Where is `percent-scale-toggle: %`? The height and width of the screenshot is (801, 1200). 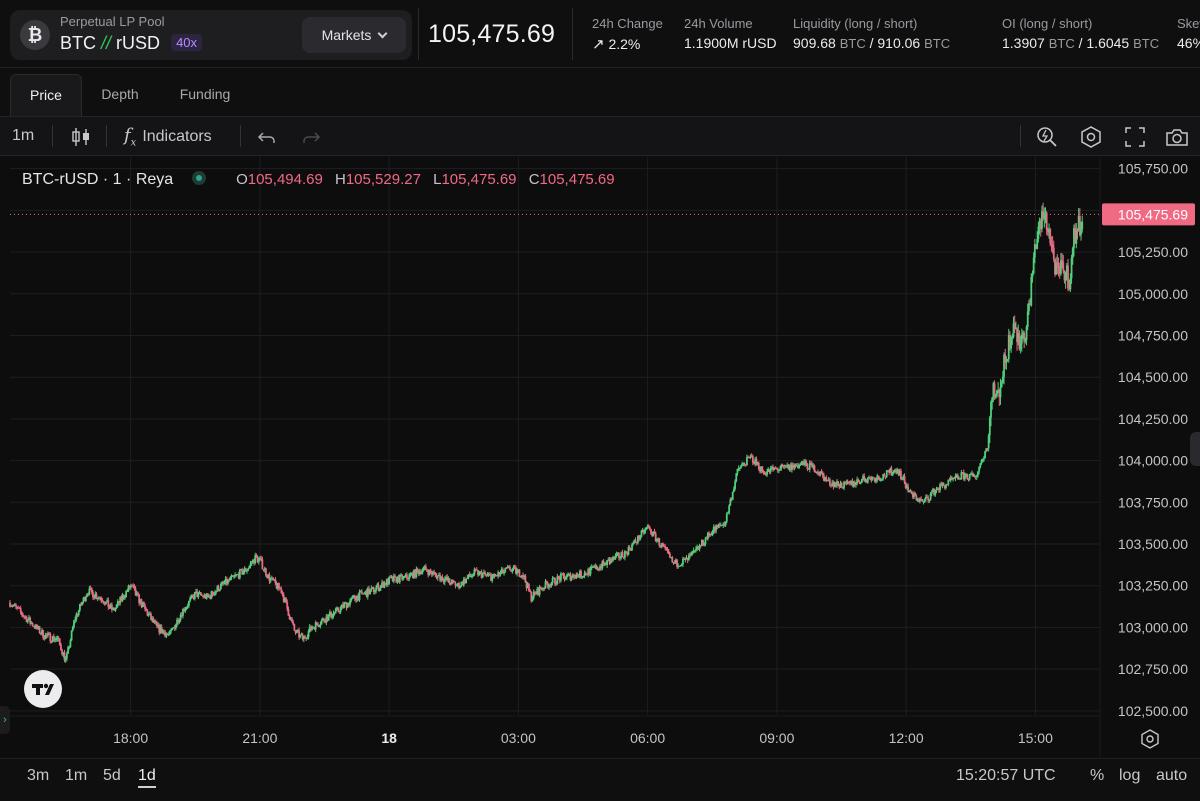
percent-scale-toggle: % is located at coordinates (1097, 775).